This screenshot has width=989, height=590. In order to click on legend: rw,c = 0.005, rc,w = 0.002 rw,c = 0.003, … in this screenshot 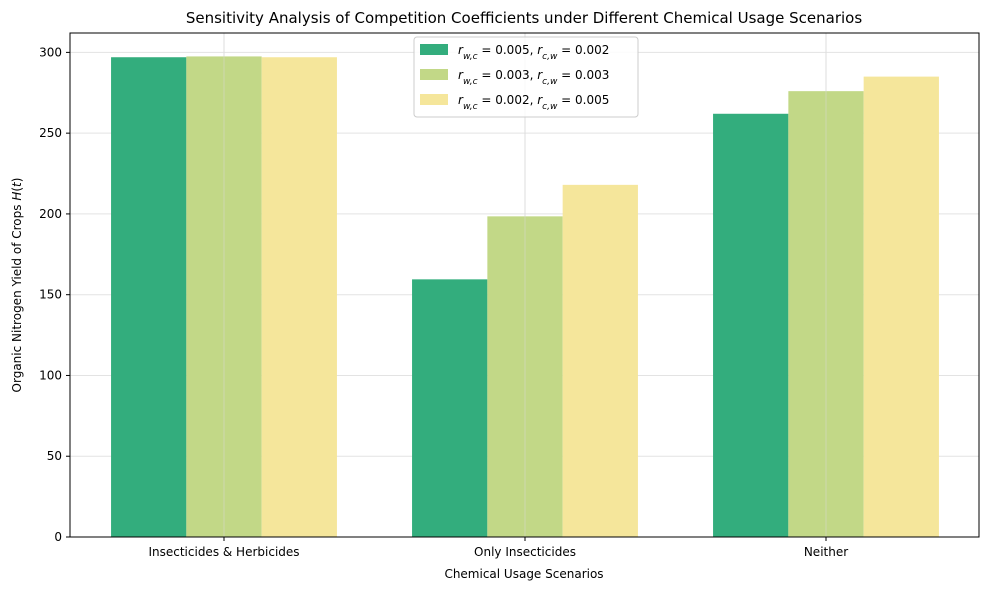, I will do `click(526, 77)`.